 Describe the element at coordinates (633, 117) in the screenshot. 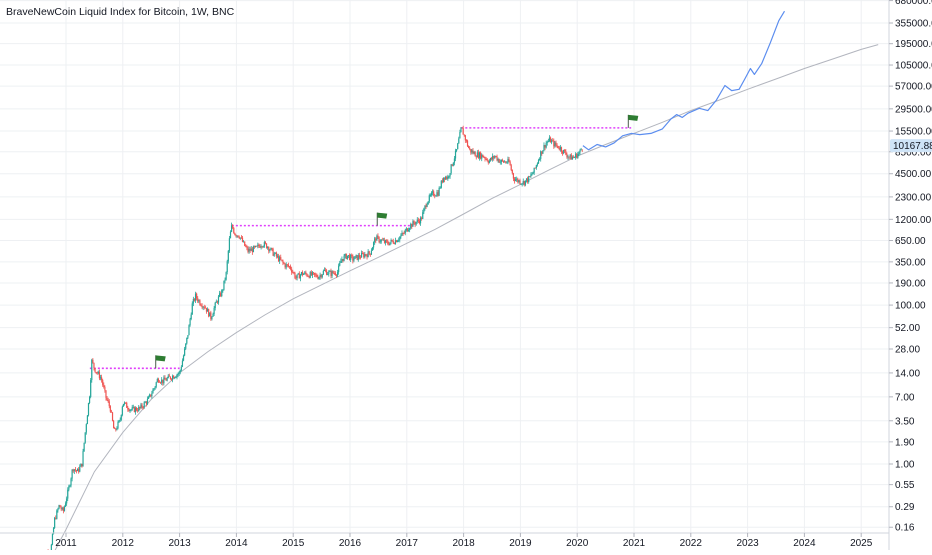

I see `flag-icon` at that location.